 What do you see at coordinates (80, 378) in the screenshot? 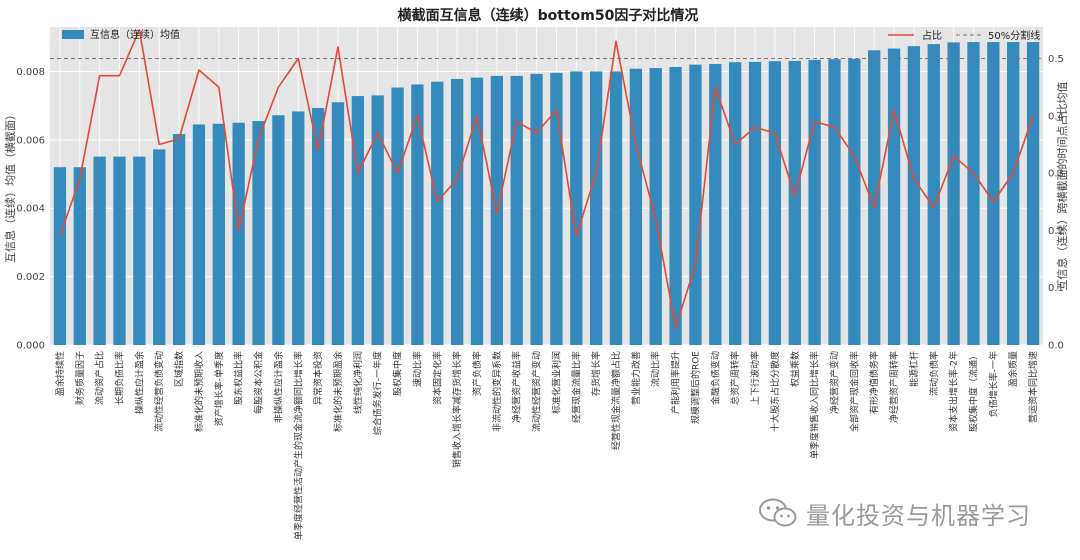
I see `x-tick-label: 财务质量因子` at bounding box center [80, 378].